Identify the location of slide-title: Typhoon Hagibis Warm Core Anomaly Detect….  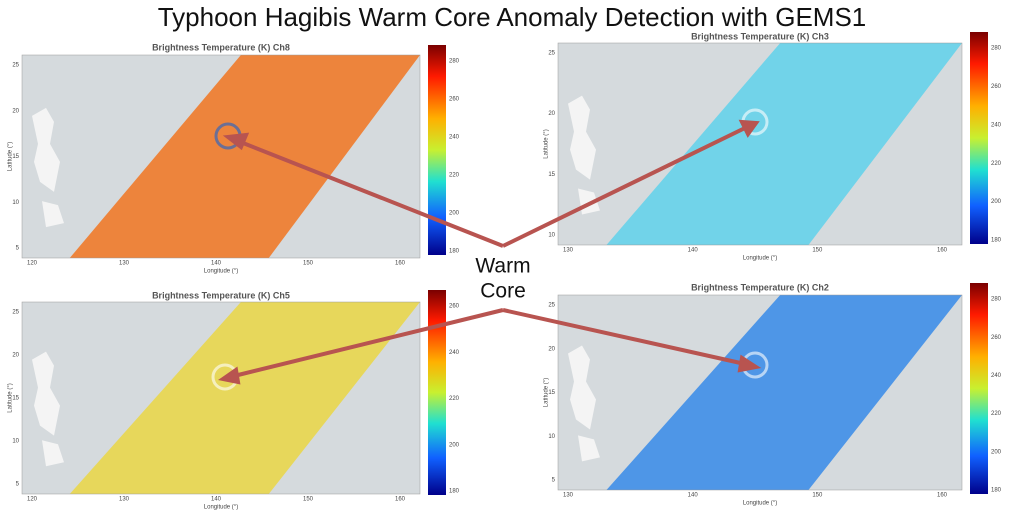
(512, 17).